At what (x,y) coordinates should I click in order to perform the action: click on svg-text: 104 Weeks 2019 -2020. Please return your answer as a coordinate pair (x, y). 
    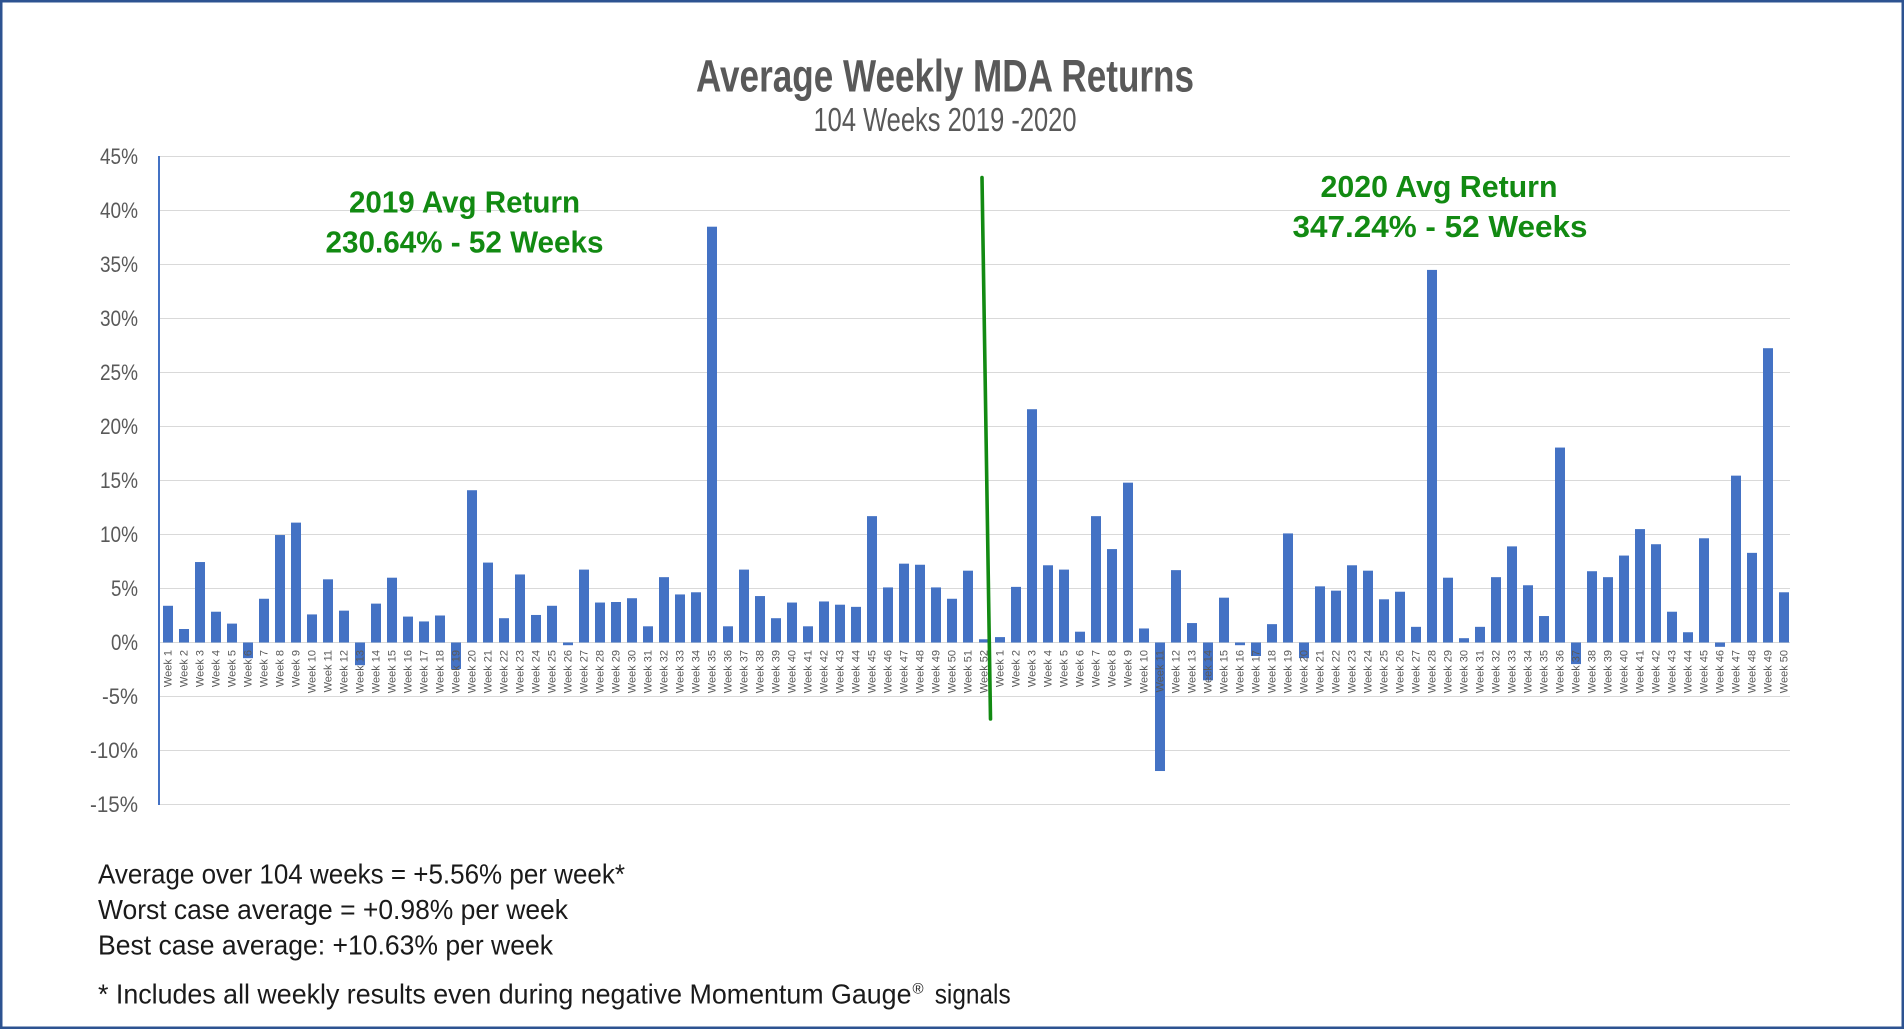
    Looking at the image, I should click on (945, 119).